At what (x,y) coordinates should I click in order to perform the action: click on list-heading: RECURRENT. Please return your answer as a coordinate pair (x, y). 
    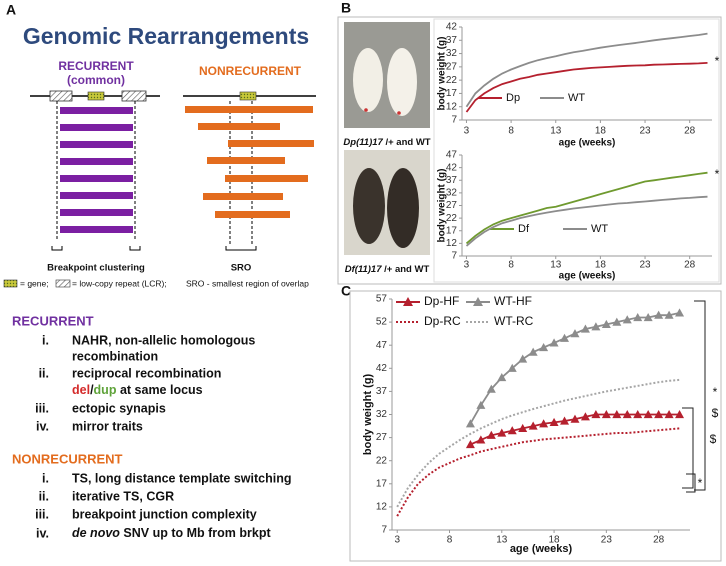
    Looking at the image, I should click on (53, 320).